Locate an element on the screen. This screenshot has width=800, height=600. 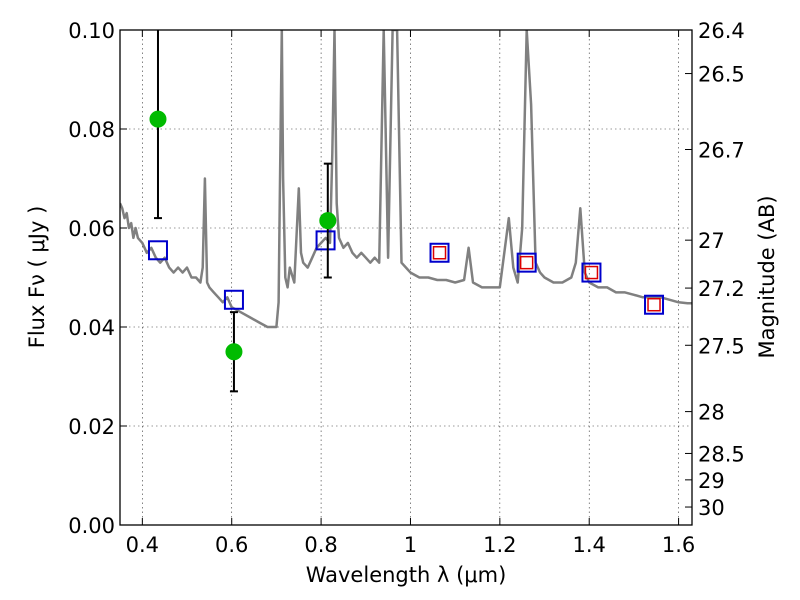
x-tick-label: 1 is located at coordinates (410, 545).